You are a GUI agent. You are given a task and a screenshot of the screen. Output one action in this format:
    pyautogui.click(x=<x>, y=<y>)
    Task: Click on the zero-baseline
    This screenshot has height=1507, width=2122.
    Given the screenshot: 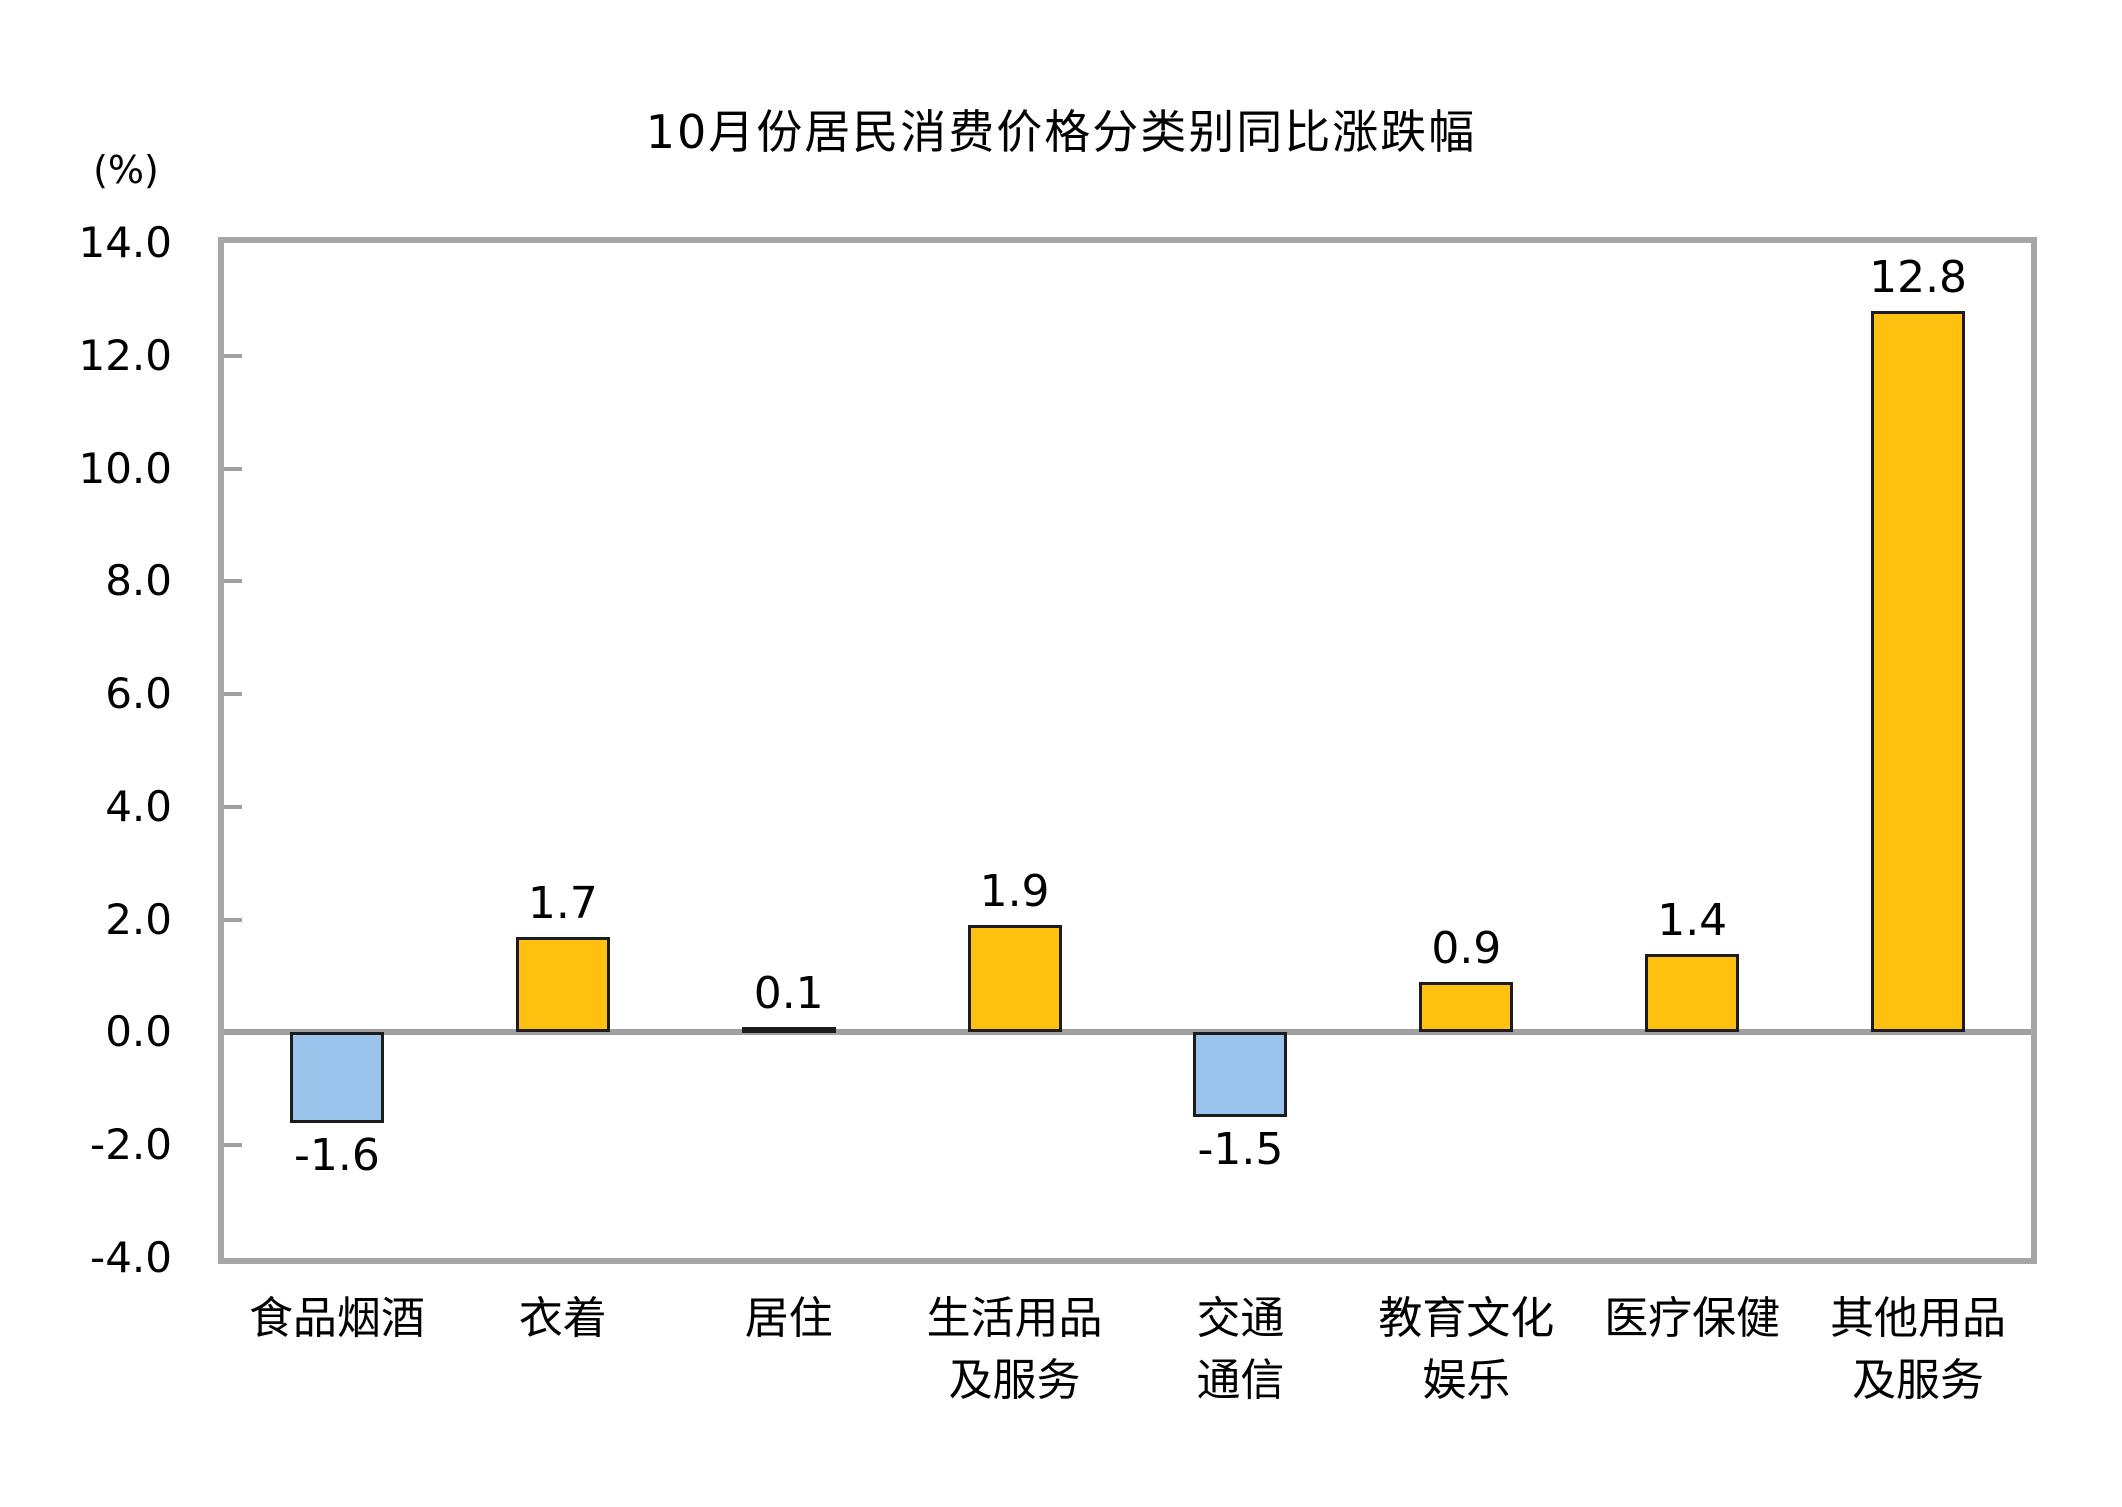 What is the action you would take?
    pyautogui.click(x=1127, y=1032)
    